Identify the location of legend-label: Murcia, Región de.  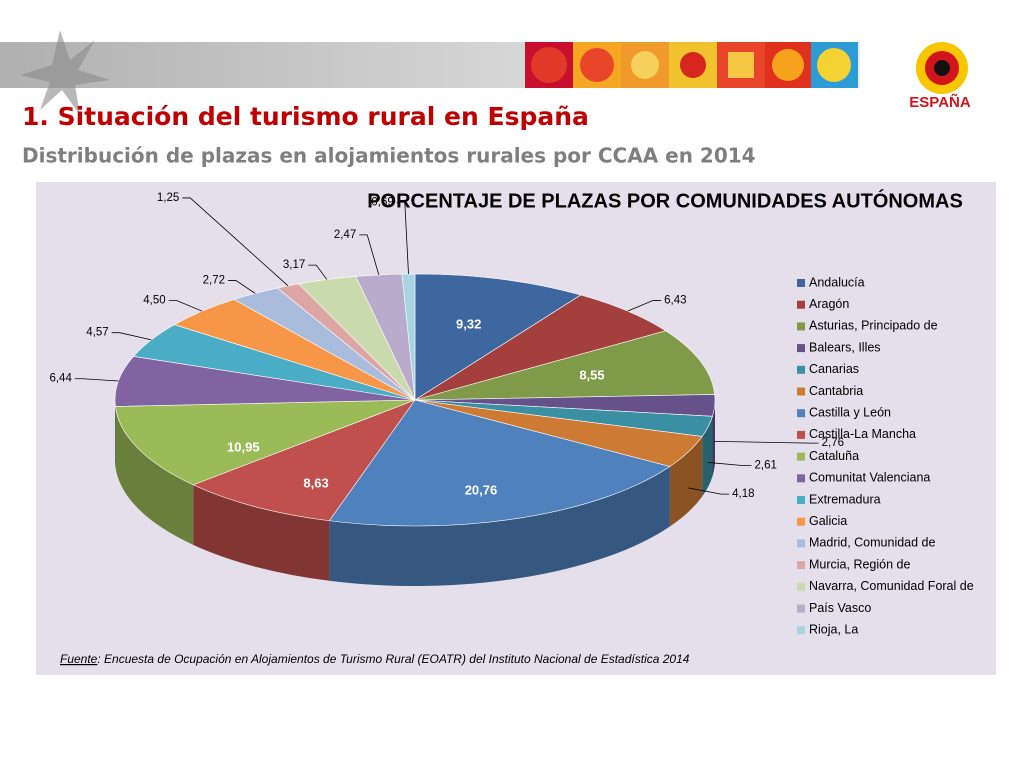
(859, 564).